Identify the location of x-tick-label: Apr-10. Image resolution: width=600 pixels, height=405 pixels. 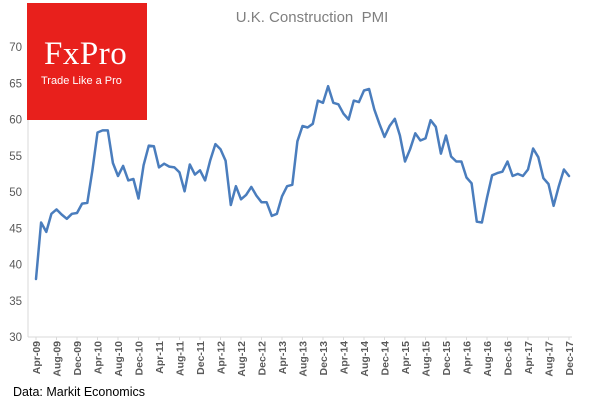
(99, 357).